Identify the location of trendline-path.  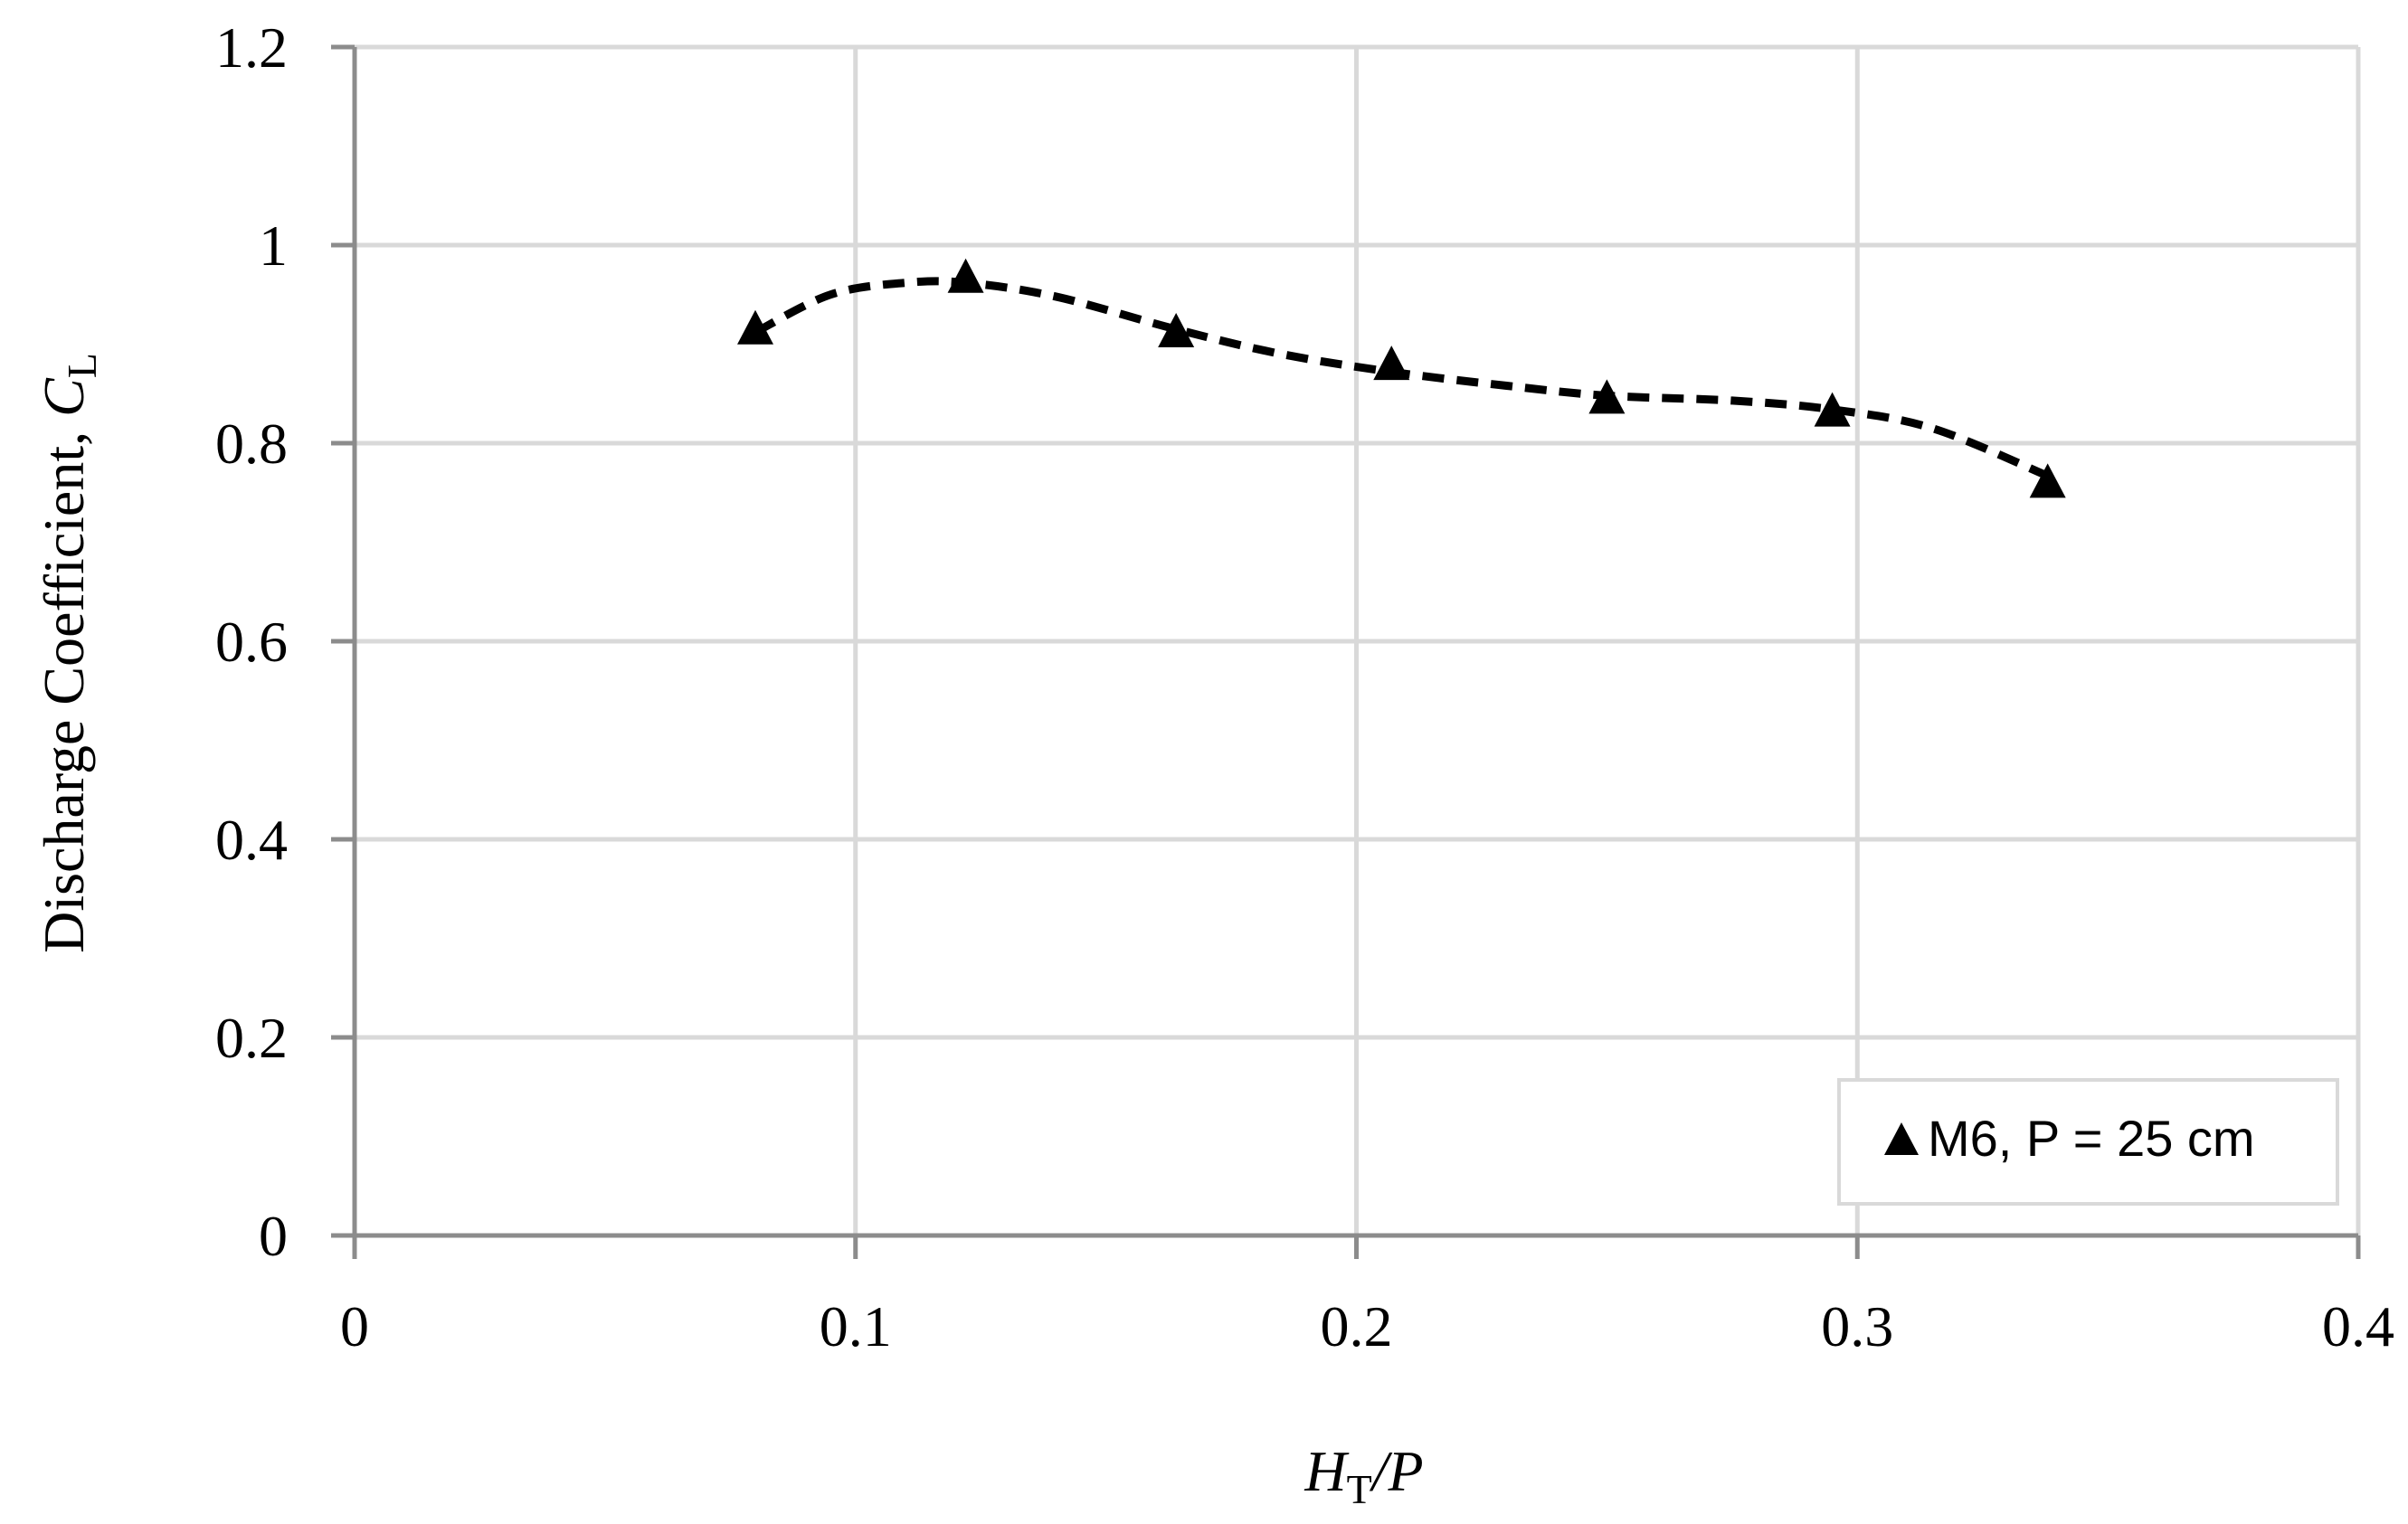
(1401, 378).